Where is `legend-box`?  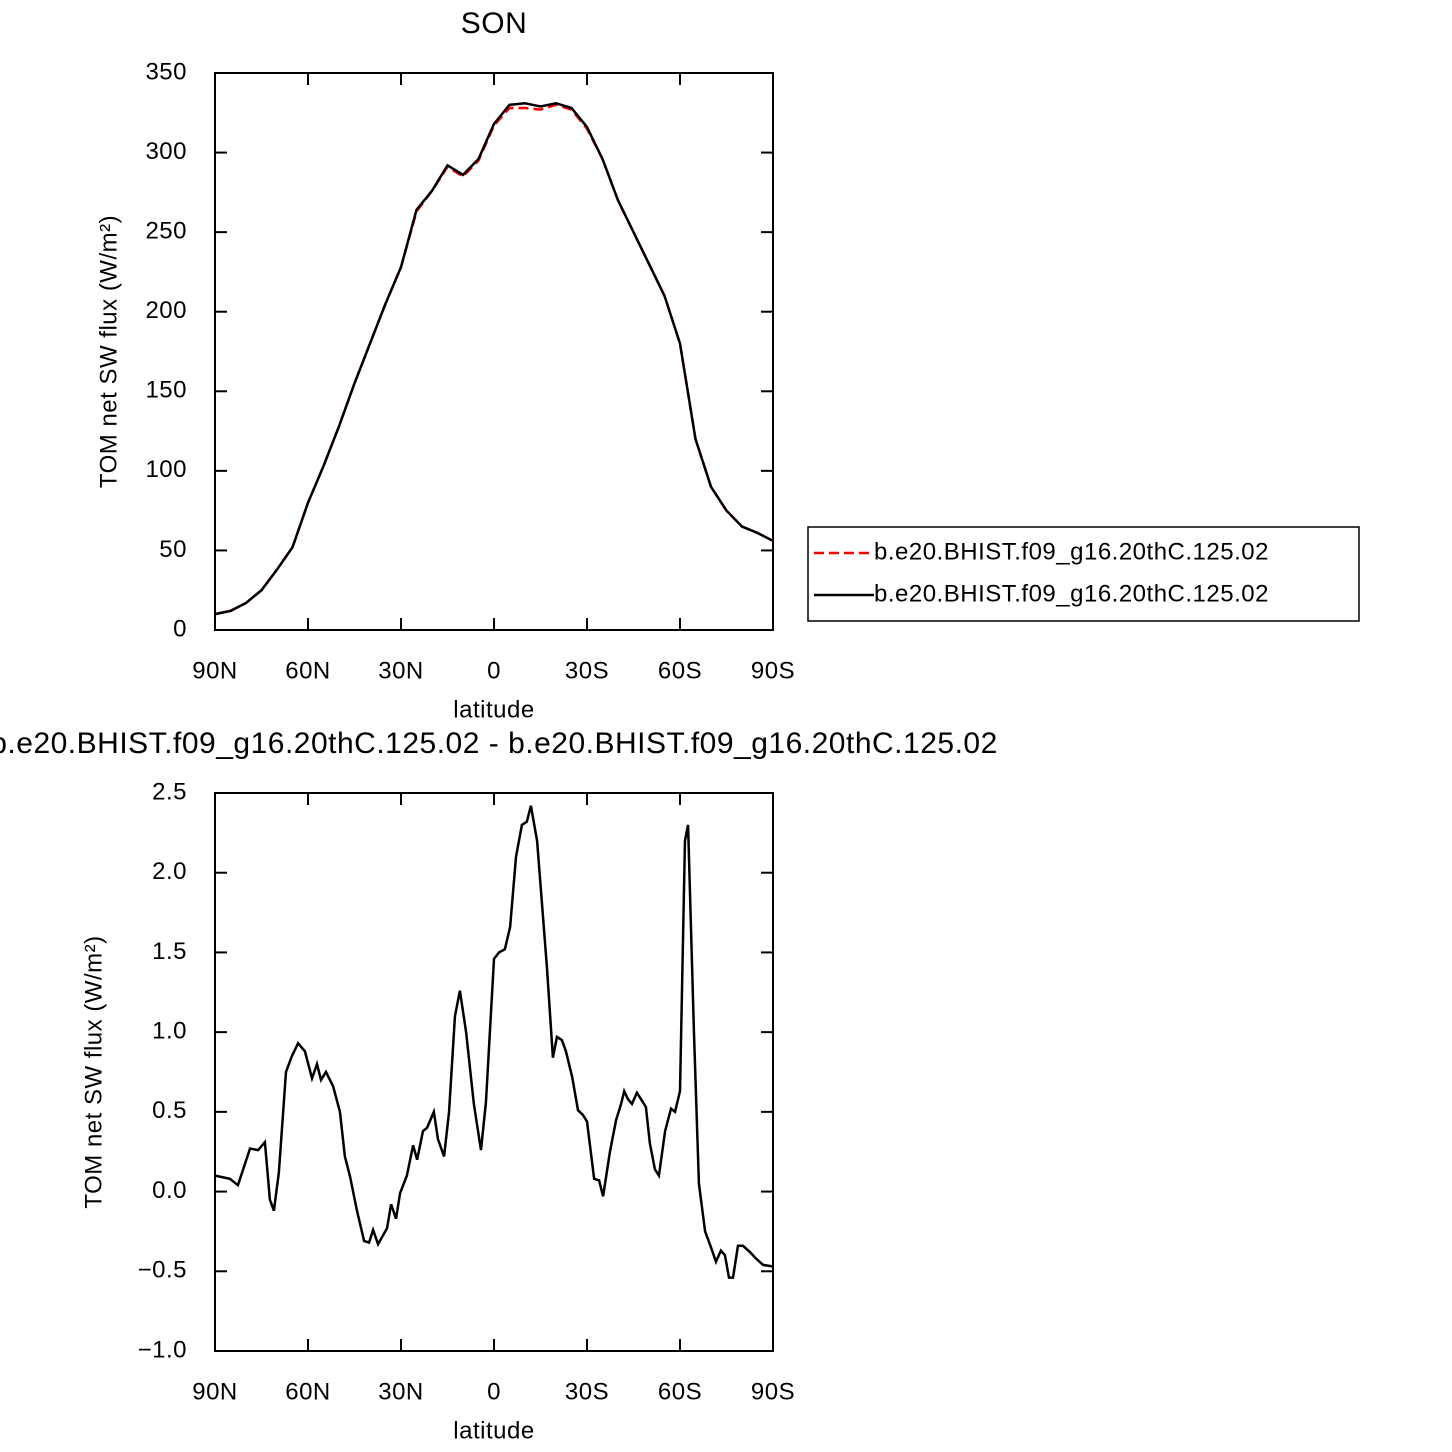 legend-box is located at coordinates (1083, 574).